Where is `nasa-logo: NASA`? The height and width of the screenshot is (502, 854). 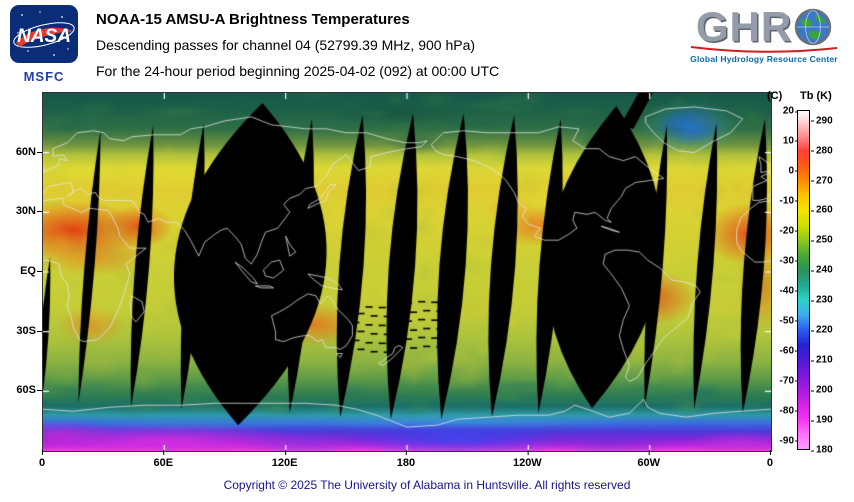
nasa-logo: NASA is located at coordinates (44, 34).